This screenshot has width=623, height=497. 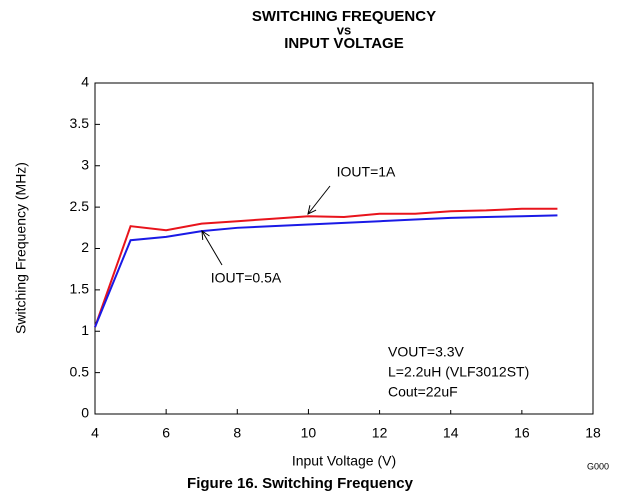 What do you see at coordinates (458, 372) in the screenshot?
I see `condition: L=2.2uH (VLF3012ST)` at bounding box center [458, 372].